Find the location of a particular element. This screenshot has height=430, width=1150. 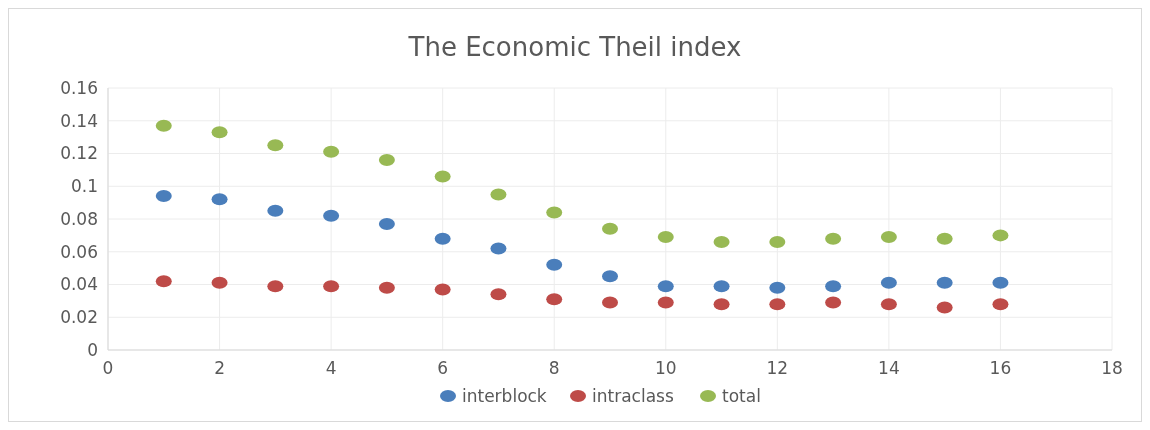

y-tick-label: 0.16 is located at coordinates (79, 87).